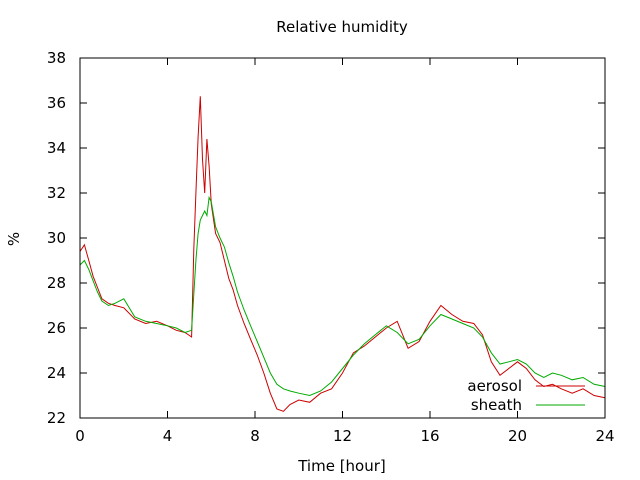 The height and width of the screenshot is (480, 640). What do you see at coordinates (342, 436) in the screenshot?
I see `x-tick-label: 12` at bounding box center [342, 436].